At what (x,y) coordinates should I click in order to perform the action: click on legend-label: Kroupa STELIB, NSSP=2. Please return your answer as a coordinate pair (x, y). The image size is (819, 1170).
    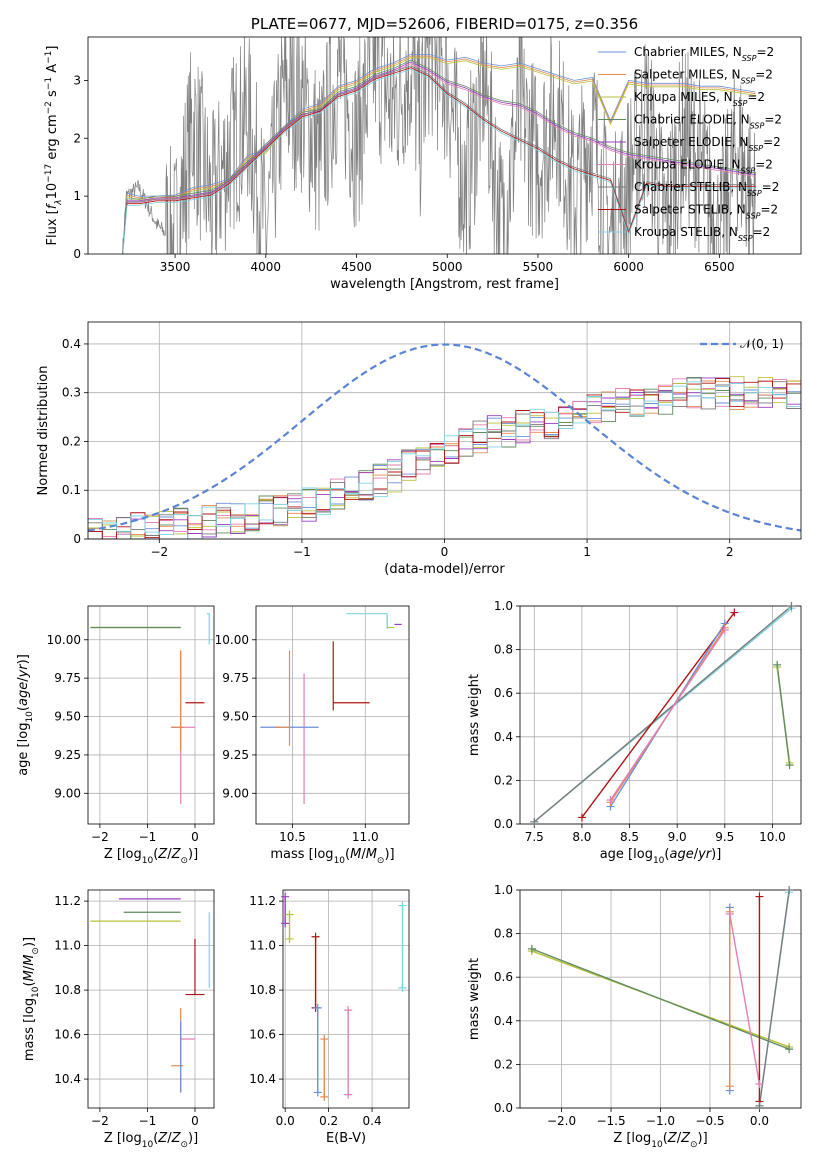
    Looking at the image, I should click on (702, 234).